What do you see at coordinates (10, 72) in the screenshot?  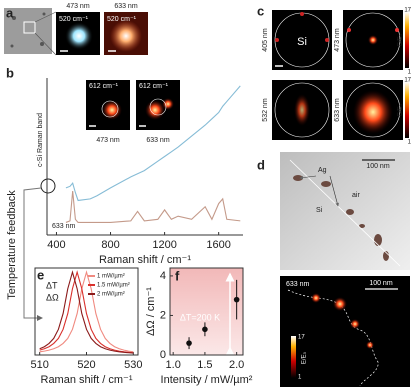 I see `panel-label: b` at bounding box center [10, 72].